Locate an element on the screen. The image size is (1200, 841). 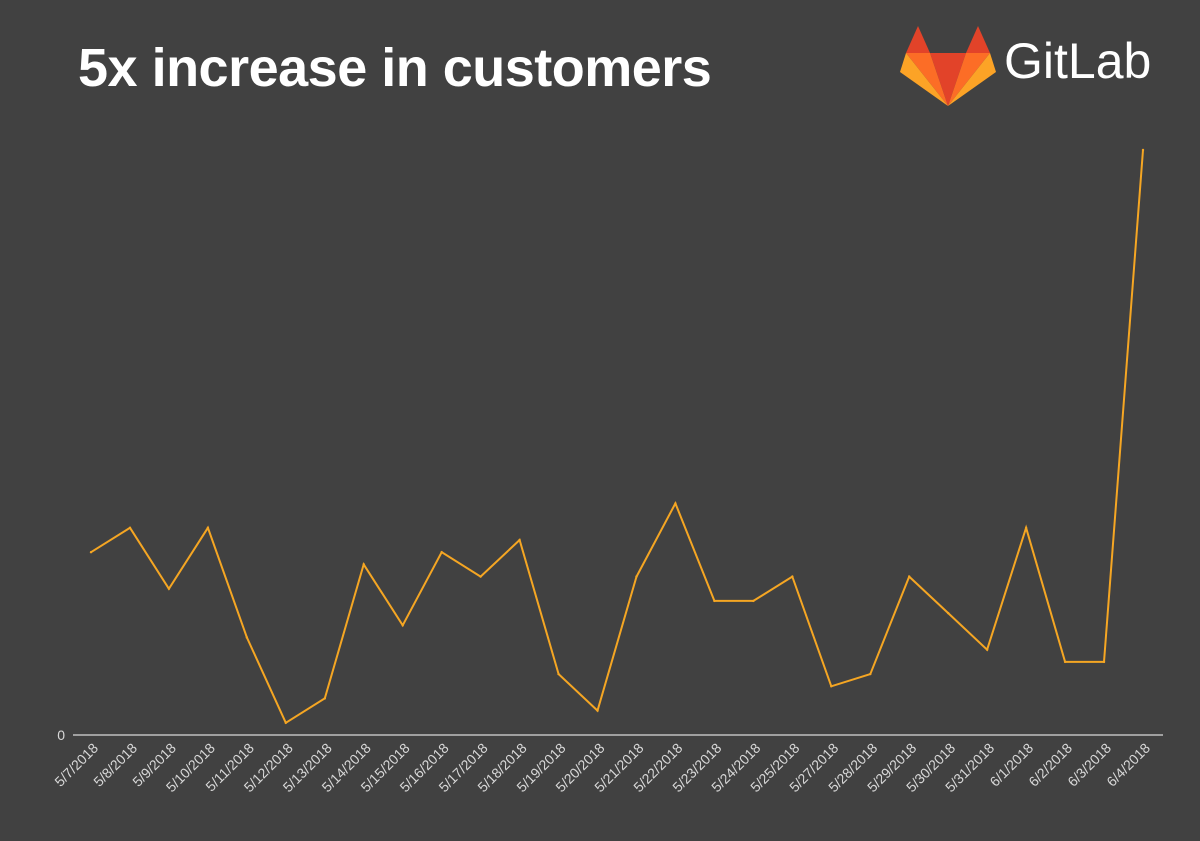
y-tick-label: 0 is located at coordinates (61, 735).